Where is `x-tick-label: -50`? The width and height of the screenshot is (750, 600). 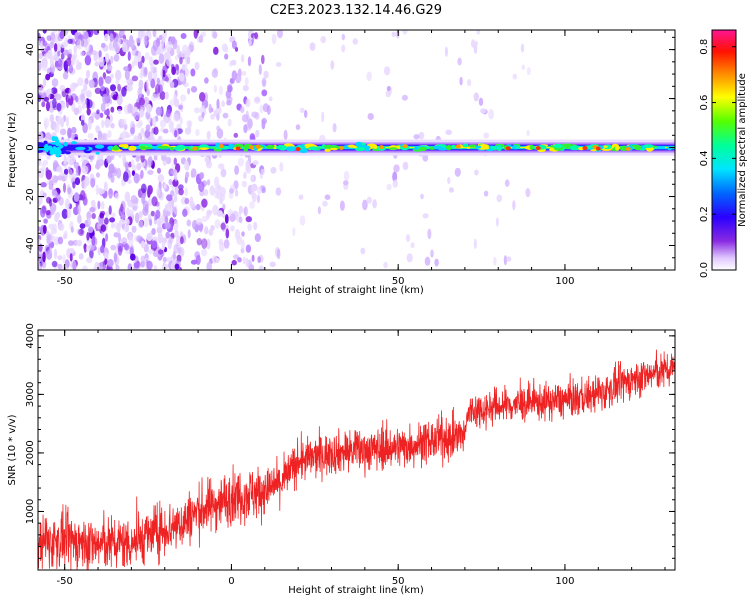 x-tick-label: -50 is located at coordinates (65, 281).